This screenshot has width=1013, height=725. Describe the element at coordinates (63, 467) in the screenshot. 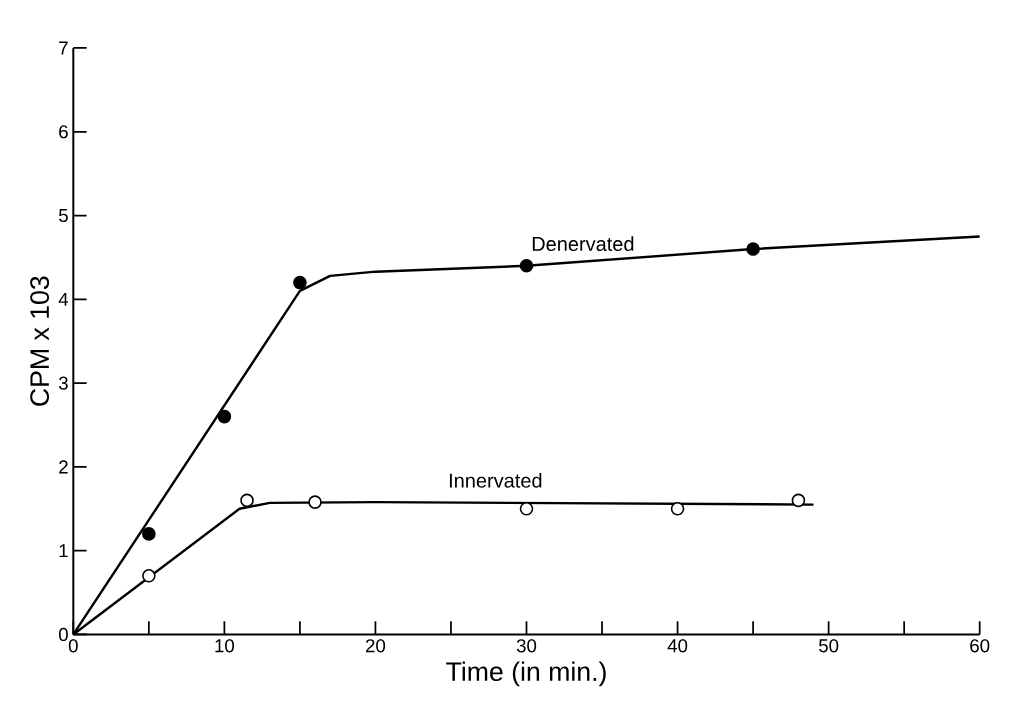

I see `y-tick-label: 2` at that location.